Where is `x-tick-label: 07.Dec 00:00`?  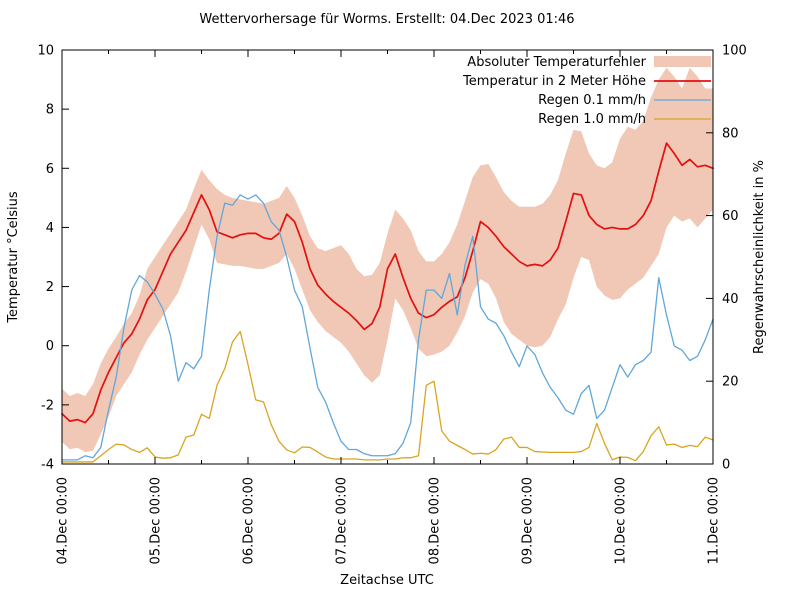 x-tick-label: 07.Dec 00:00 is located at coordinates (342, 520).